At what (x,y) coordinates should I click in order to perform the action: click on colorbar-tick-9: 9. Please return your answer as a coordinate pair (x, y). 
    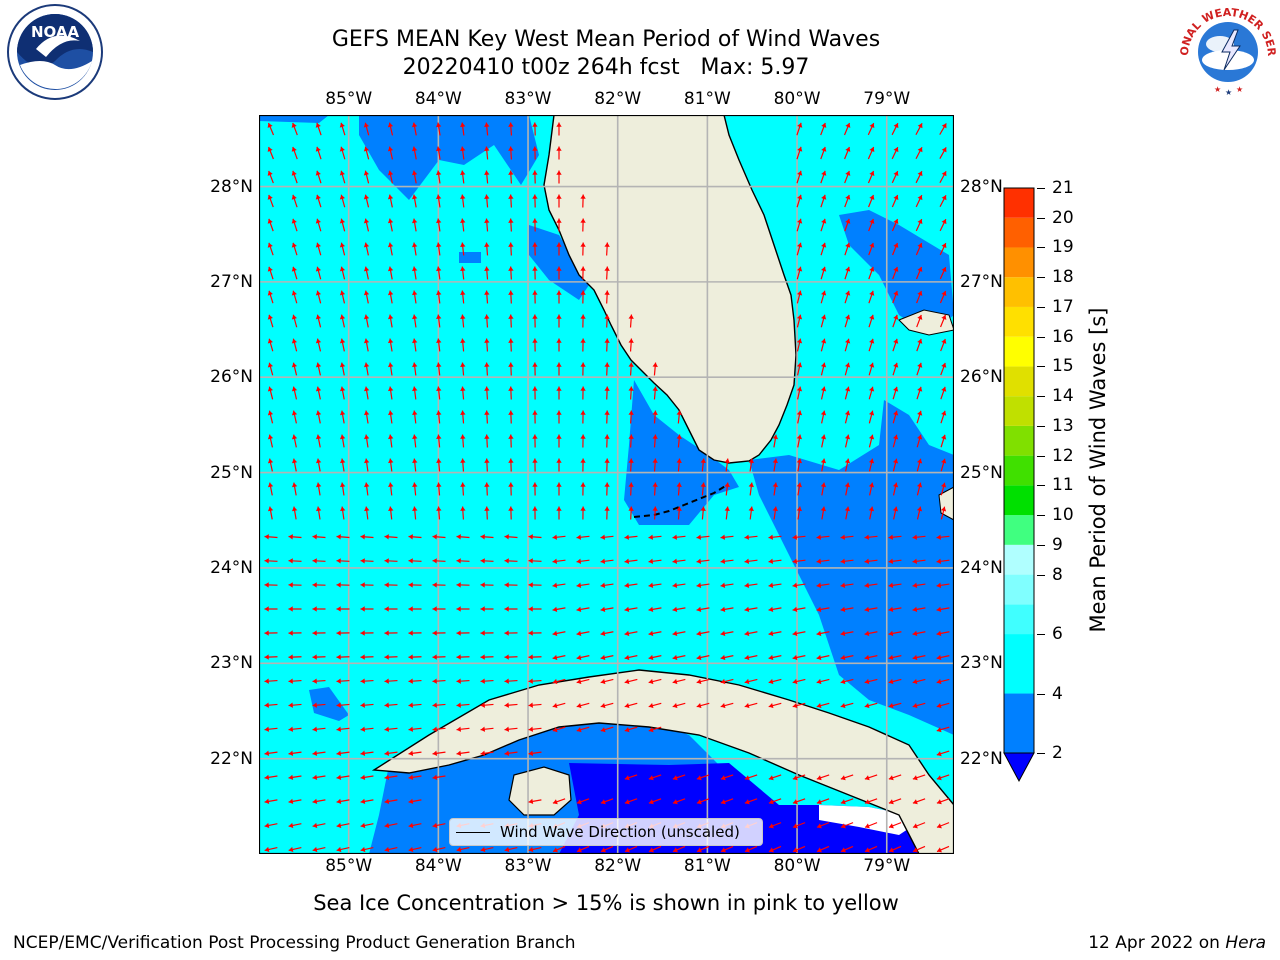
    Looking at the image, I should click on (1057, 544).